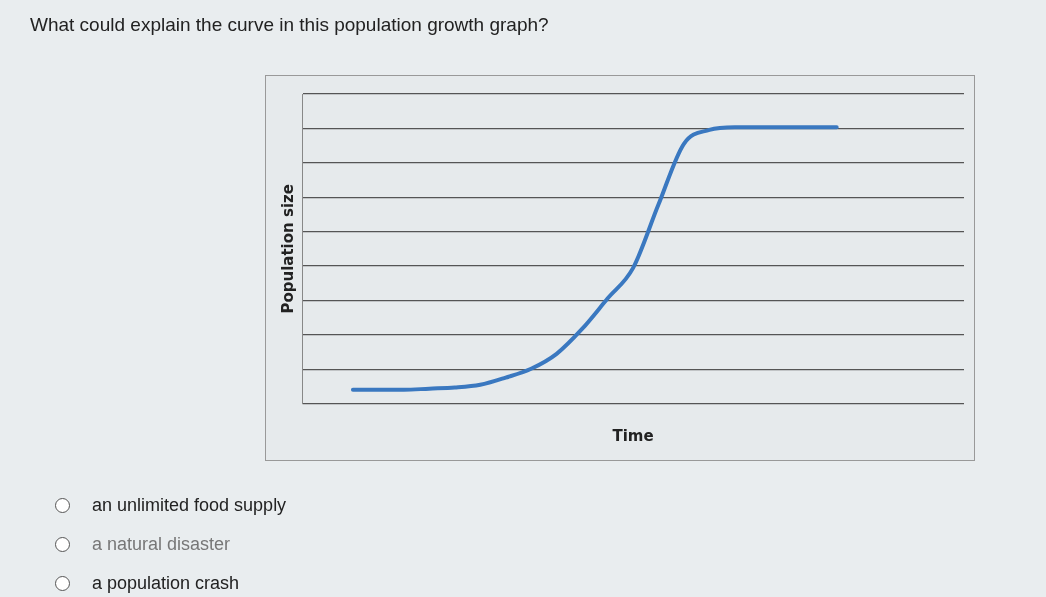  I want to click on chart-title: What could explain the curve in this population growth graph?, so click(289, 25).